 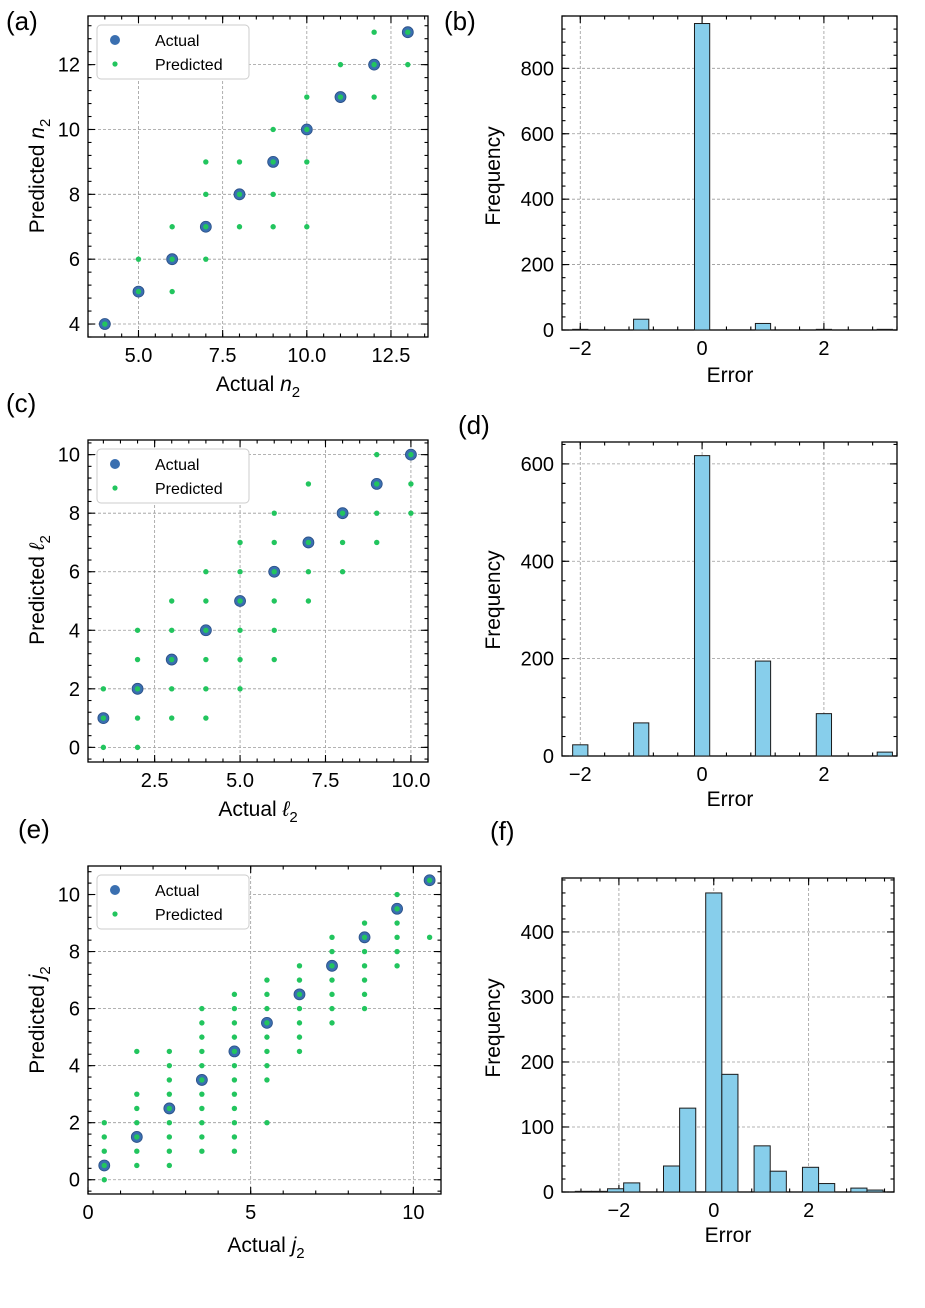 I want to click on x-axis-label: Error, so click(x=728, y=1235).